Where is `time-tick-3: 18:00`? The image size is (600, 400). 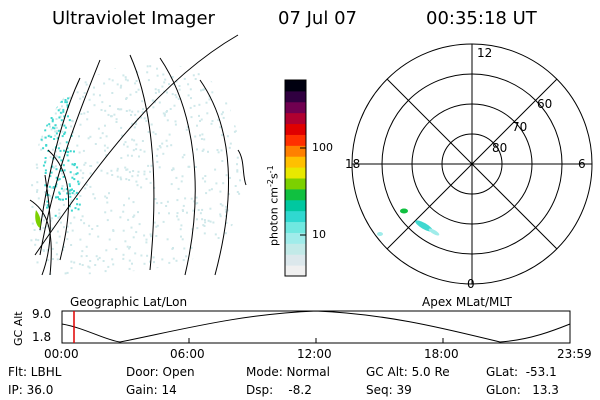 time-tick-3: 18:00 is located at coordinates (441, 354).